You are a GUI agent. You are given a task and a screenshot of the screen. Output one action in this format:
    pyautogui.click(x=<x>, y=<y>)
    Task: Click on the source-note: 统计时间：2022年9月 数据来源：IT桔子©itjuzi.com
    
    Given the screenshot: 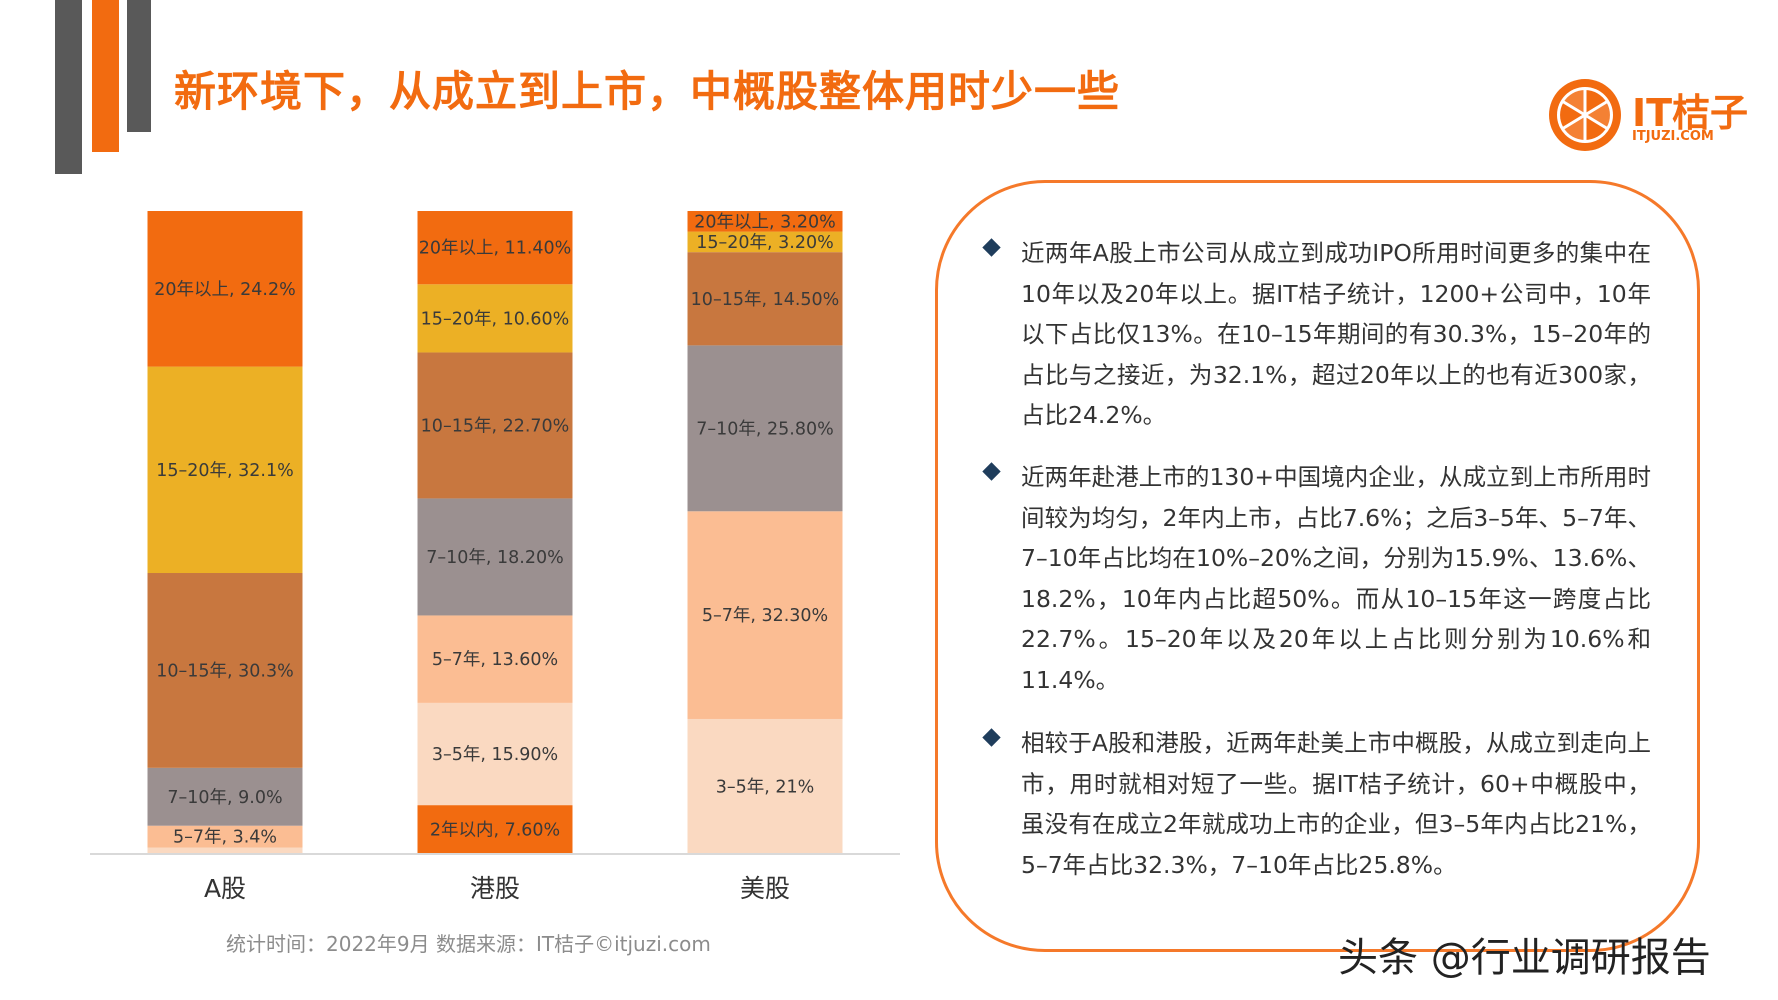 What is the action you would take?
    pyautogui.click(x=468, y=944)
    